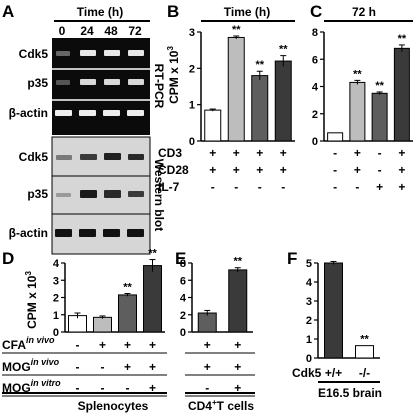 The image size is (417, 417). Describe the element at coordinates (221, 405) in the screenshot. I see `panel-e-group-label: CD4+T cells` at that location.